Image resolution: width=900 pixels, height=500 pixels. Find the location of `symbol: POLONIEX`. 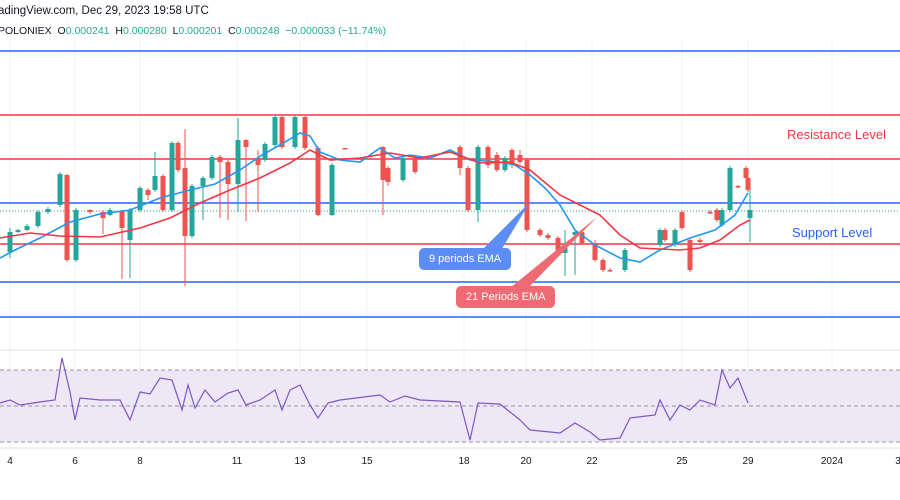

symbol: POLONIEX is located at coordinates (26, 31).